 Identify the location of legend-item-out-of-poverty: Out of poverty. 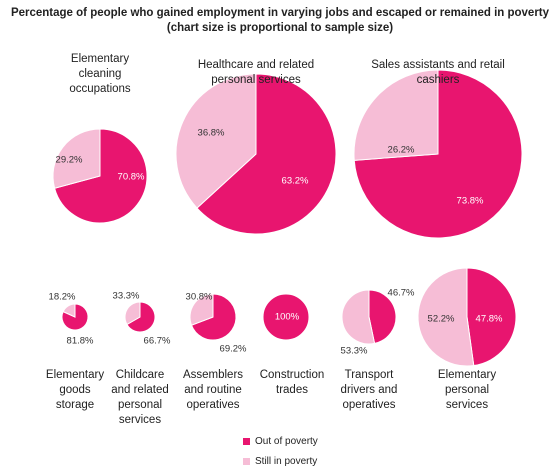
(280, 441).